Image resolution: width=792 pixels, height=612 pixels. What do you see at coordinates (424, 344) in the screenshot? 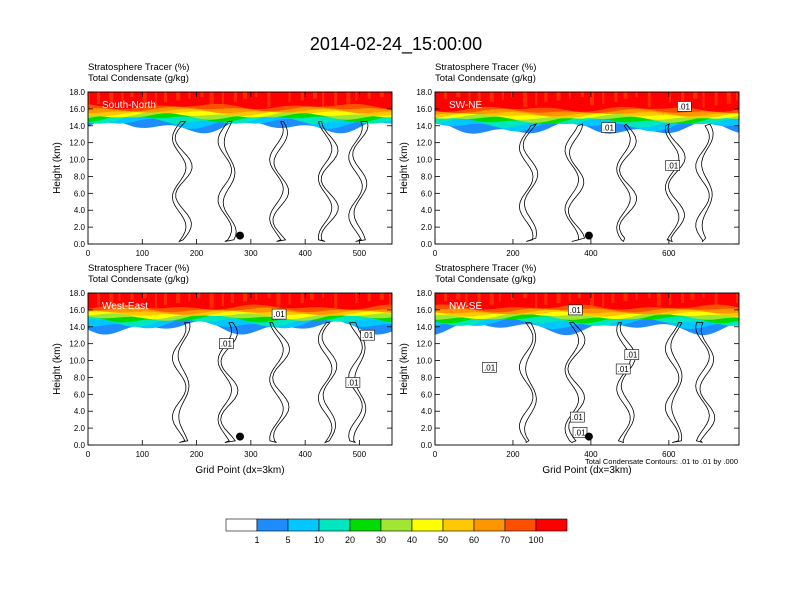
I see `y-tick-label: 12.0` at bounding box center [424, 344].